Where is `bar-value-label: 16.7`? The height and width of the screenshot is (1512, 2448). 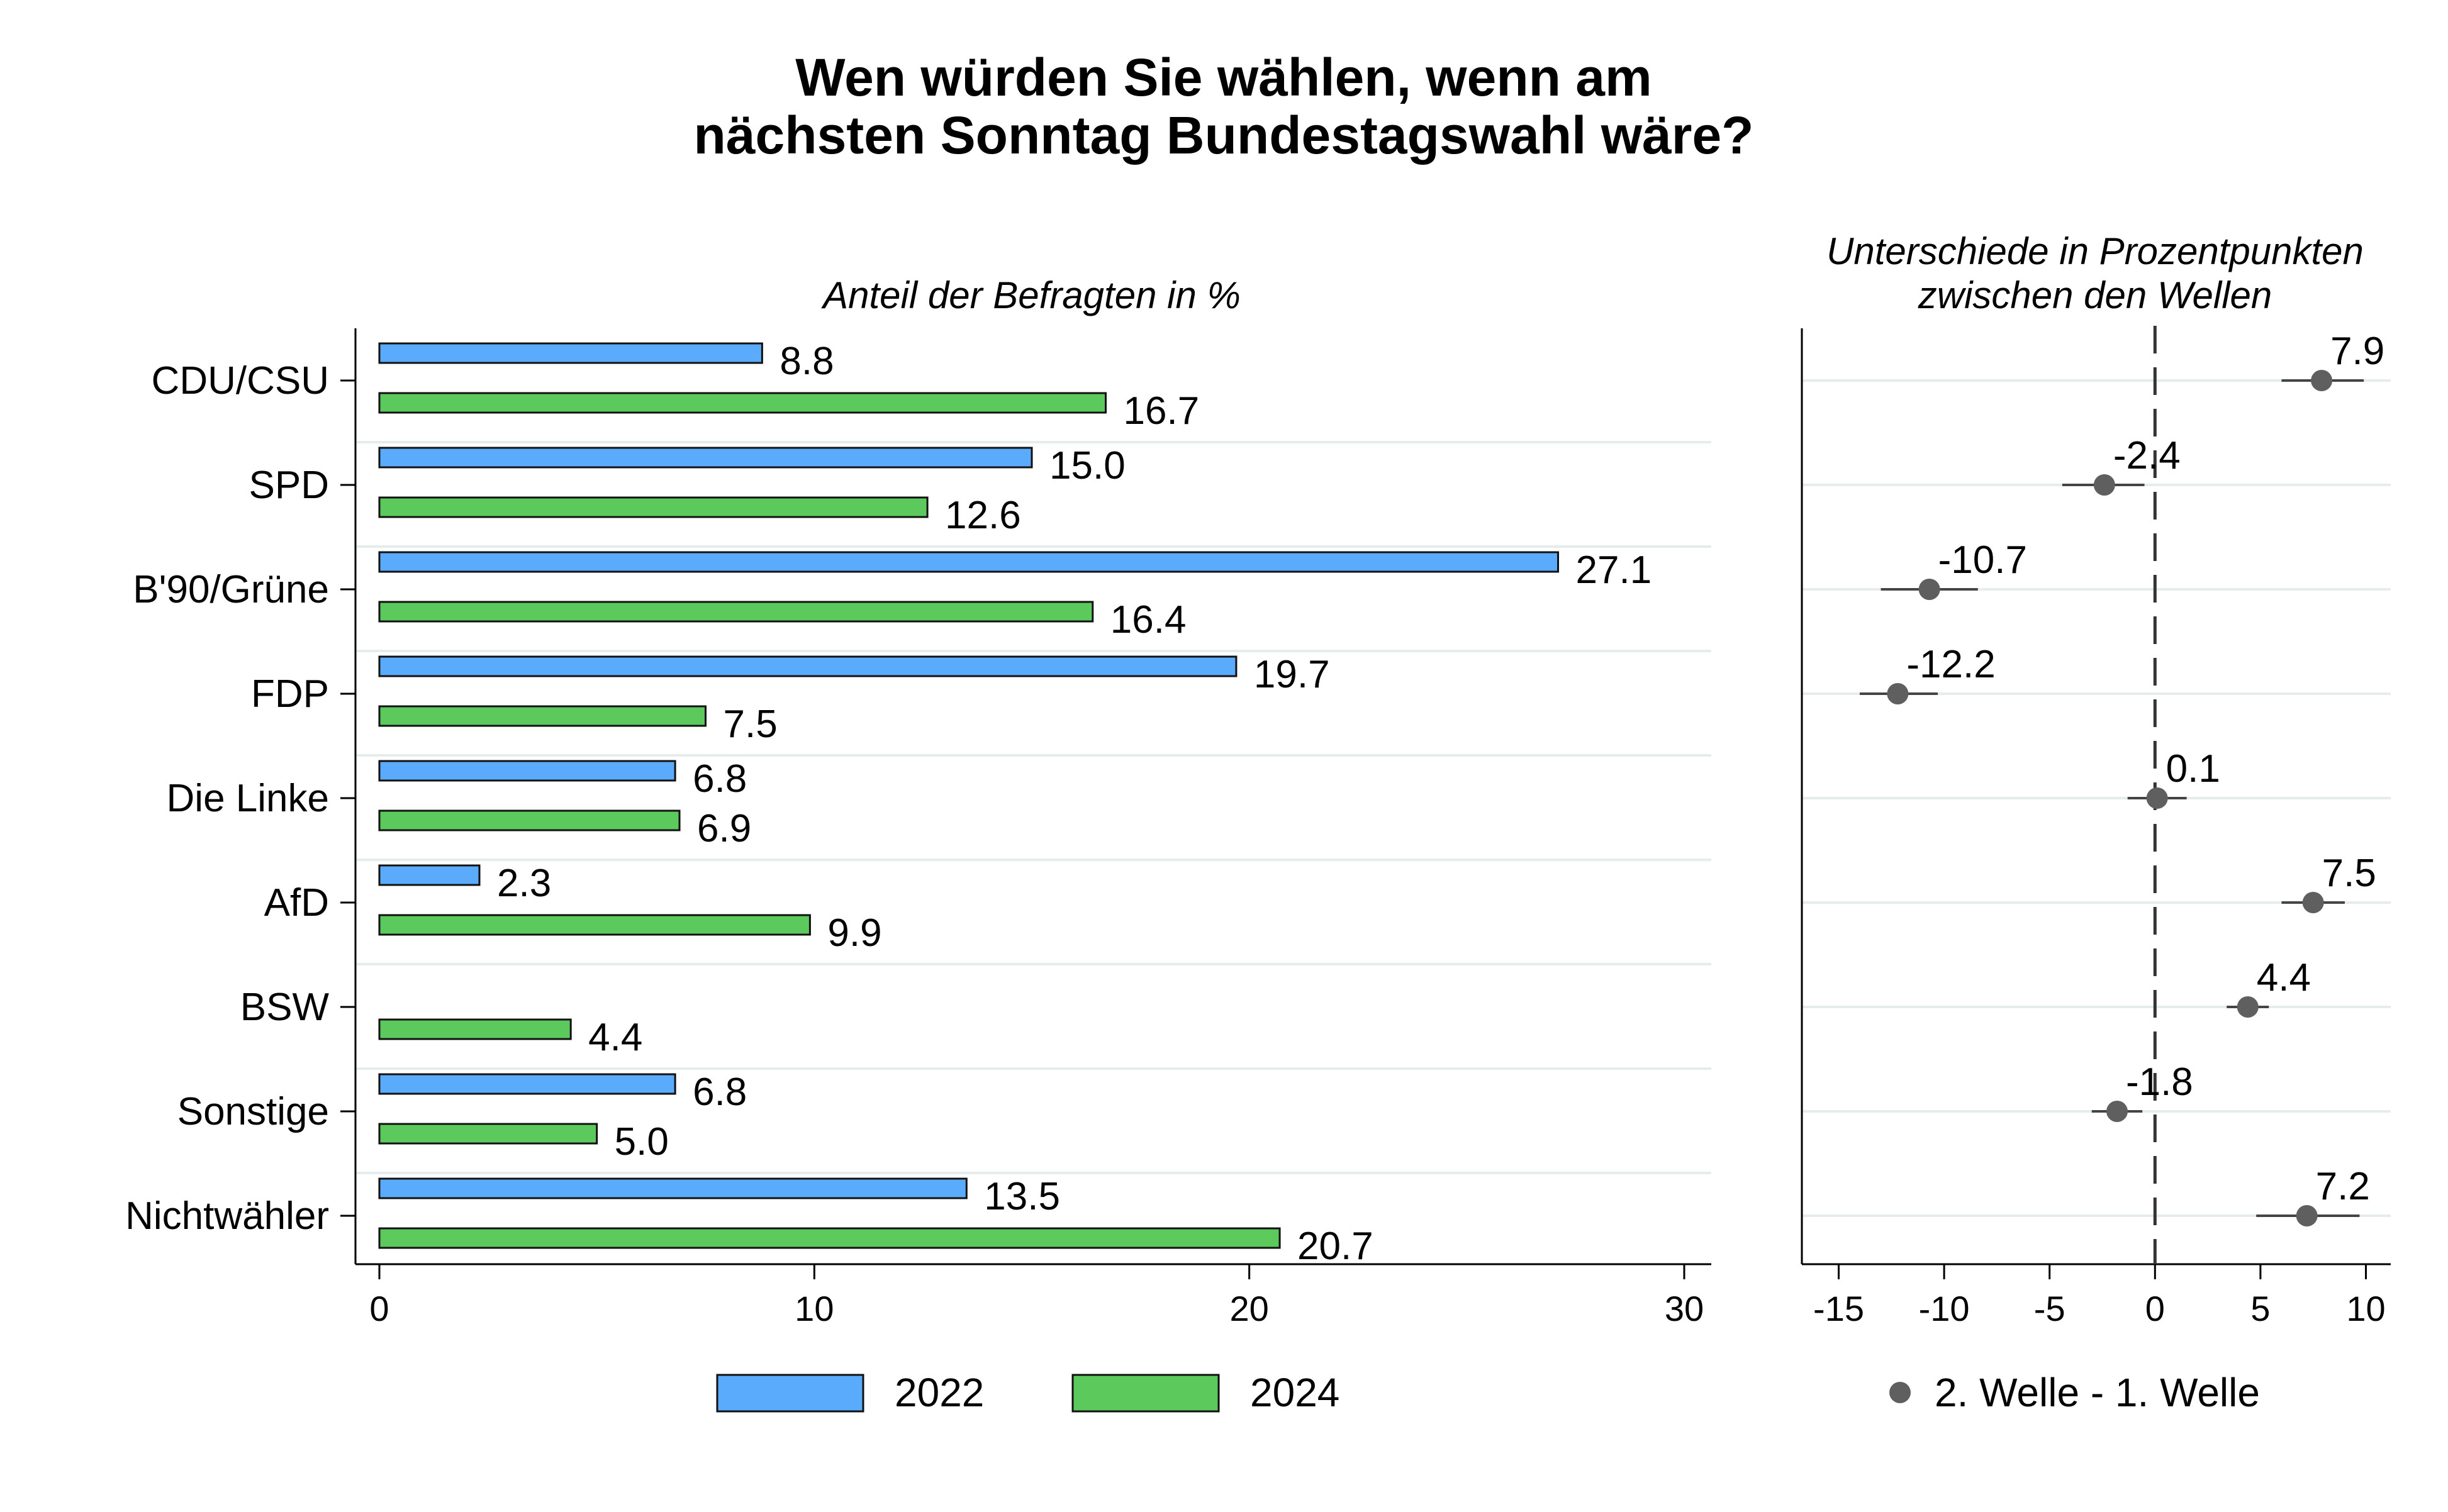
bar-value-label: 16.7 is located at coordinates (1162, 411).